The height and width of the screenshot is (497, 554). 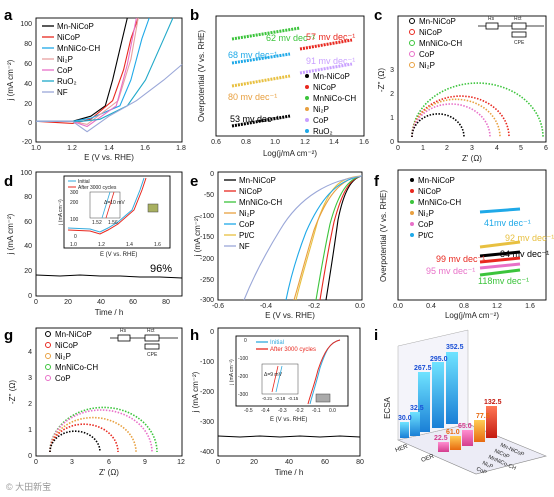 I want to click on legend-text-b-2: MnNiCo-CH, so click(x=334, y=98).